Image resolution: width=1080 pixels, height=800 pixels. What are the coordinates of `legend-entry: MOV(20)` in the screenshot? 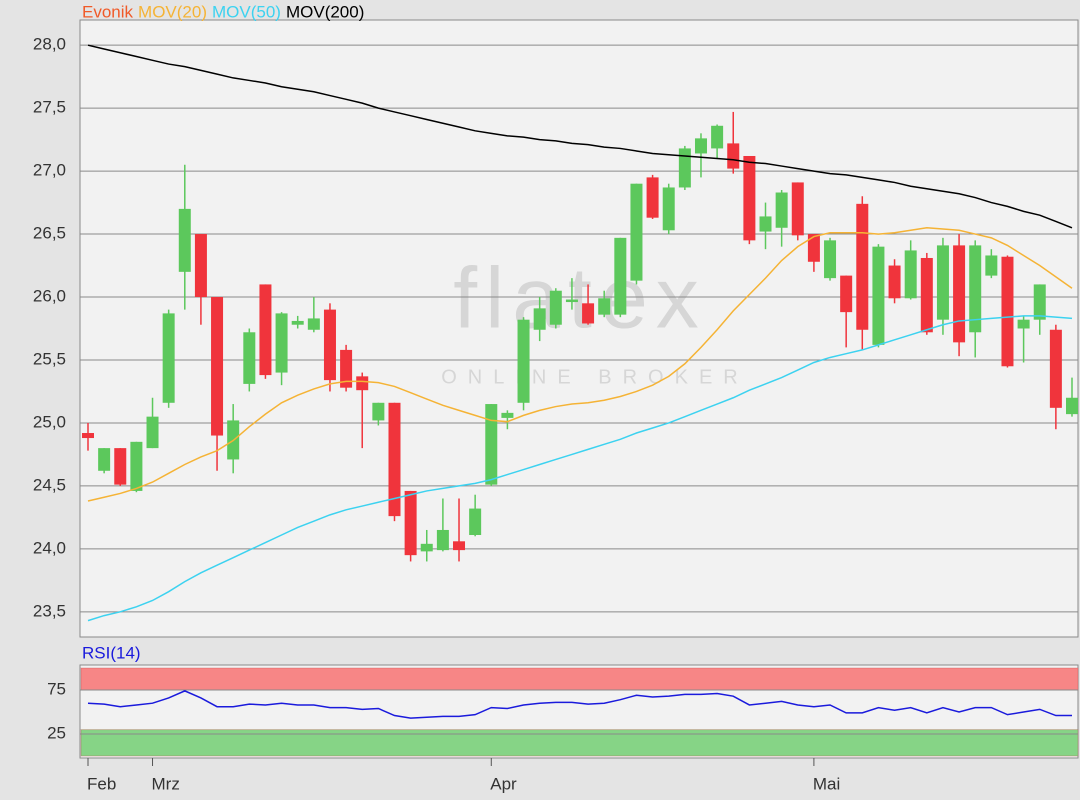 It's located at (172, 11).